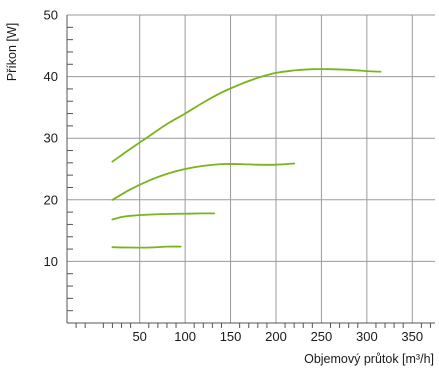 This screenshot has width=439, height=373. What do you see at coordinates (51, 261) in the screenshot?
I see `y-tick-label: 10` at bounding box center [51, 261].